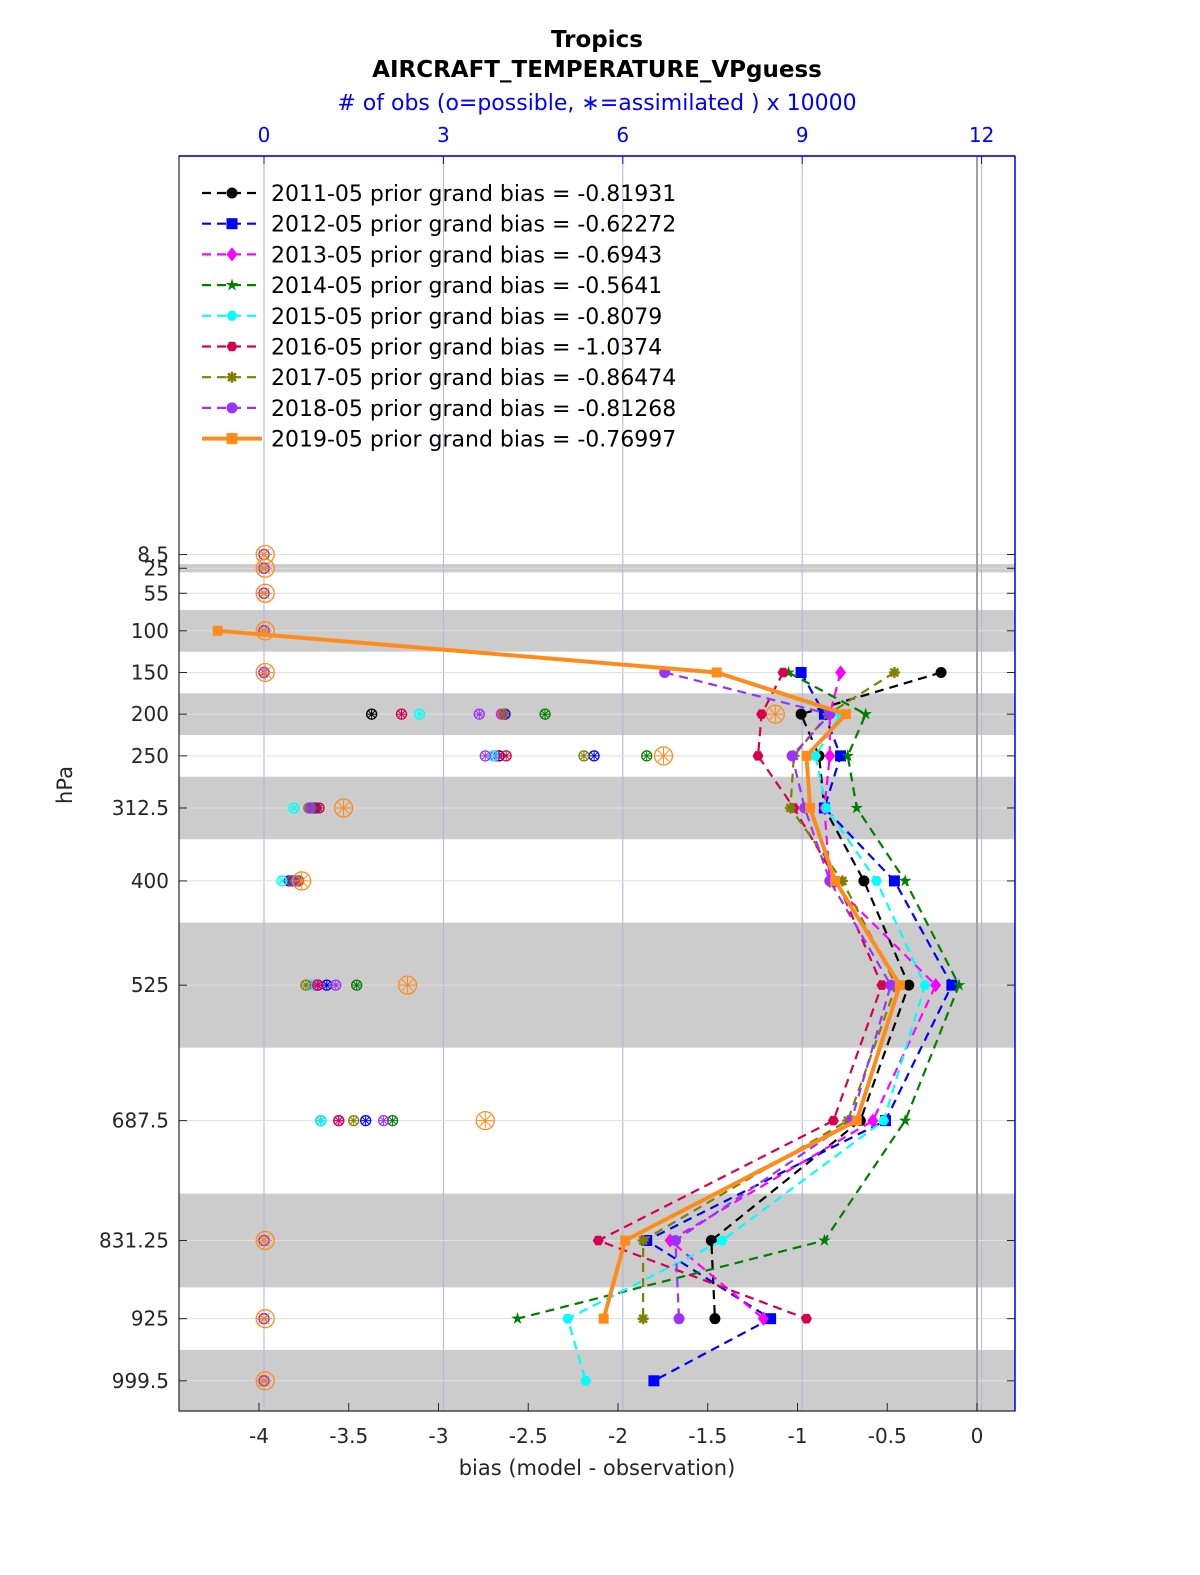  What do you see at coordinates (150, 881) in the screenshot?
I see `y-tick-label: 400` at bounding box center [150, 881].